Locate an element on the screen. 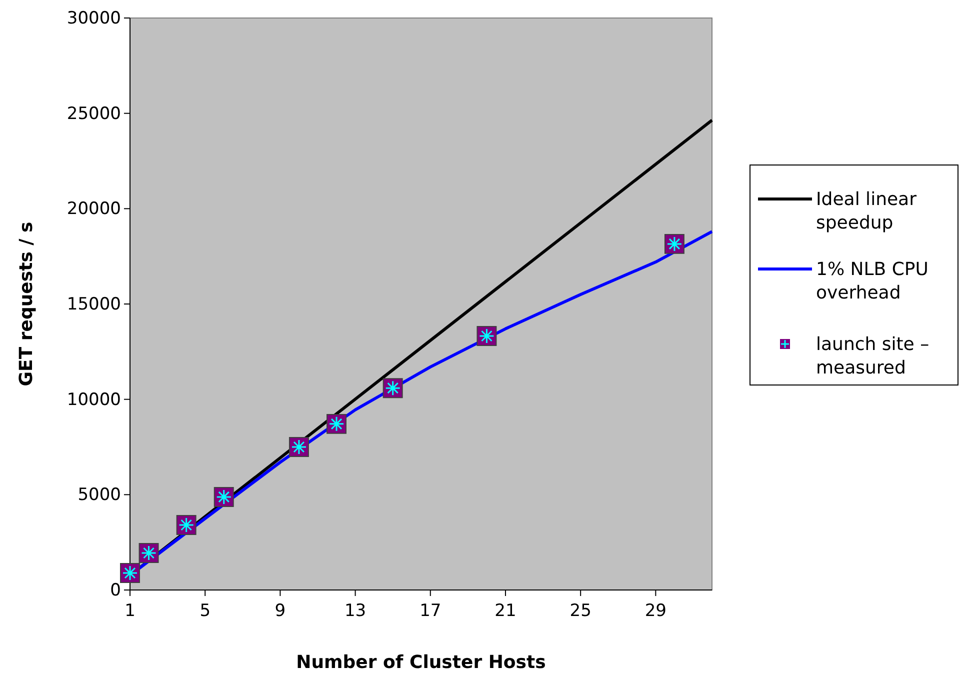  y-tick-label: 30000 is located at coordinates (93, 18).